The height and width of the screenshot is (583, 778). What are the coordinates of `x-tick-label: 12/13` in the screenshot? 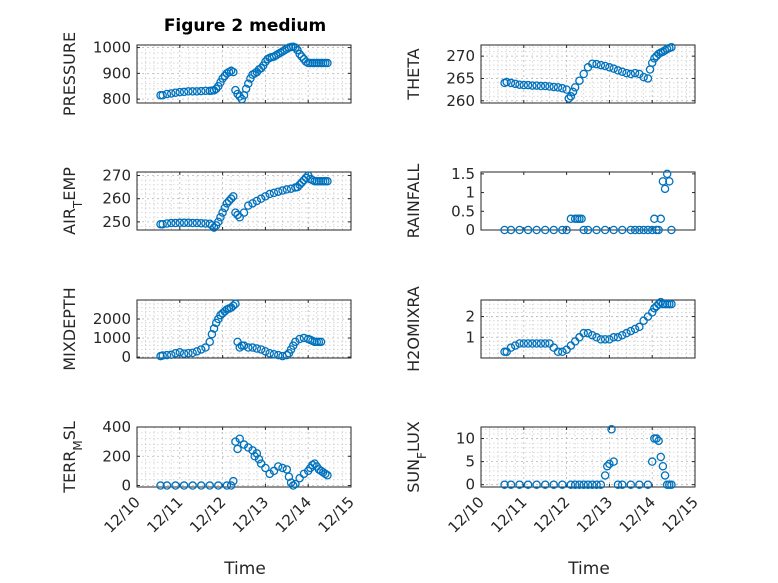 It's located at (594, 514).